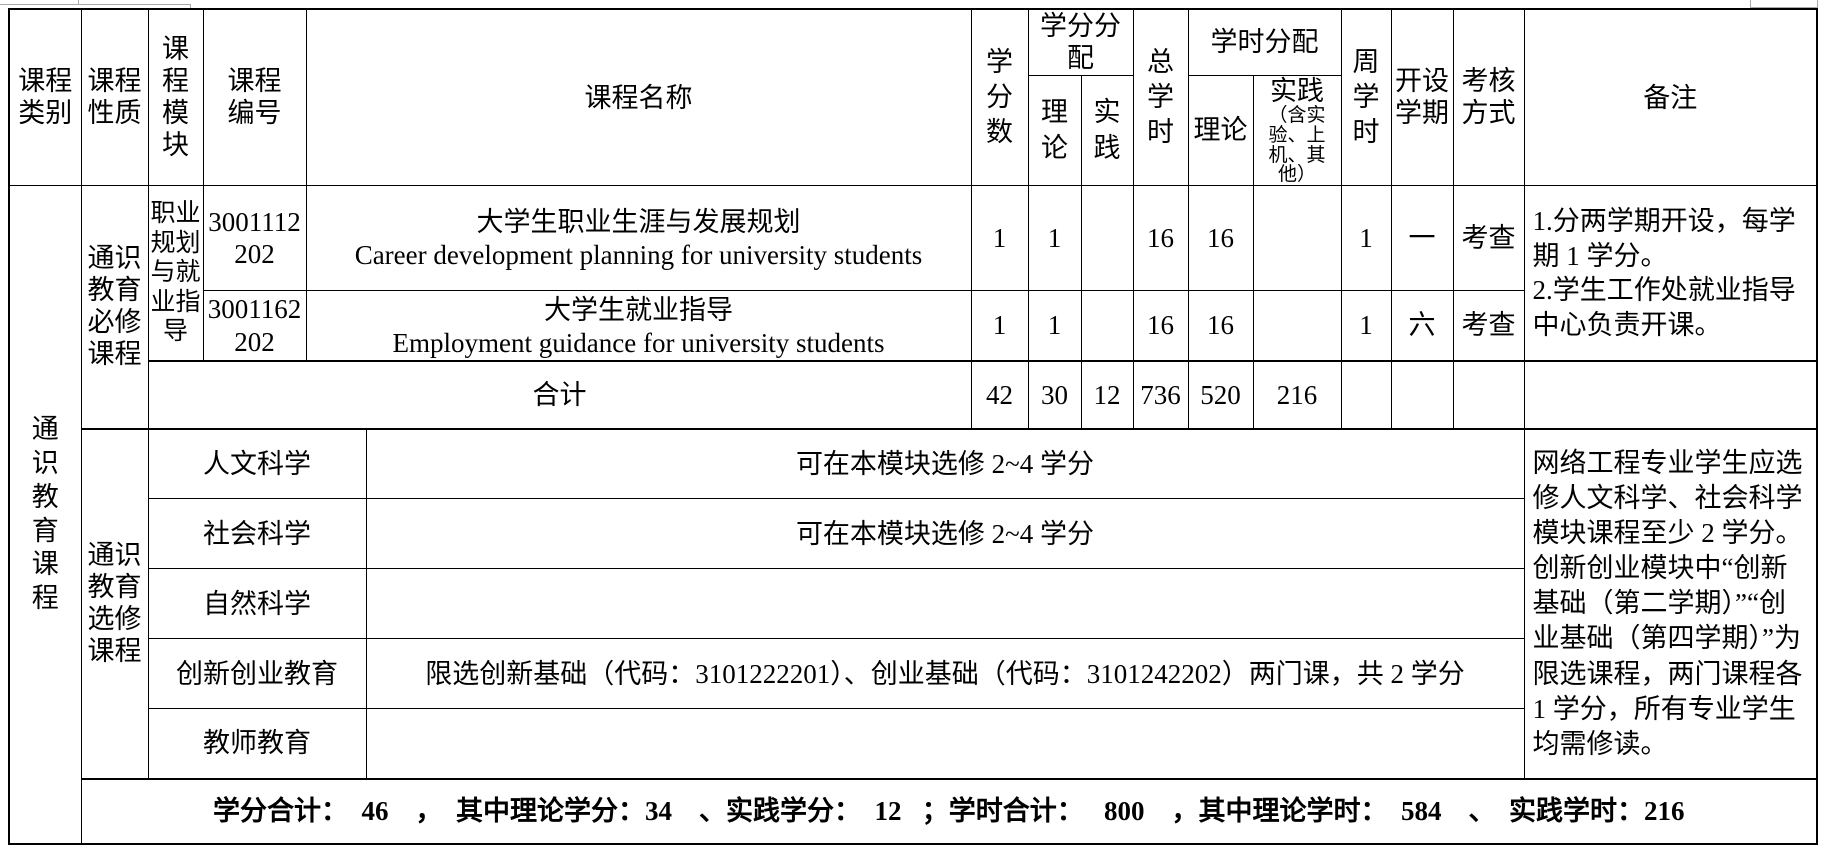 The width and height of the screenshot is (1824, 845). What do you see at coordinates (945, 604) in the screenshot?
I see `cell-elective-content` at bounding box center [945, 604].